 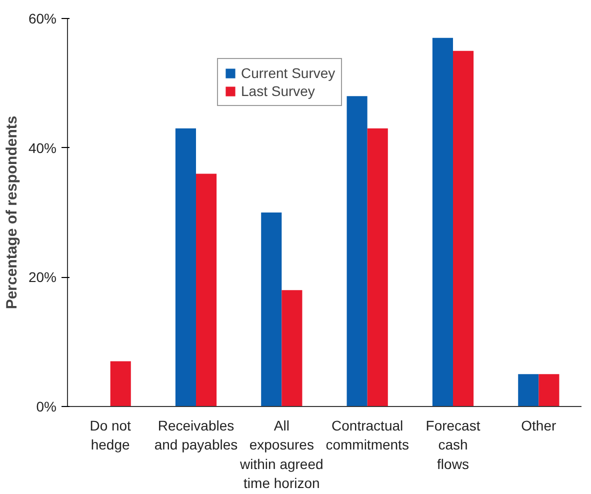 What do you see at coordinates (196, 435) in the screenshot?
I see `x-tick-label: Receivables and payables` at bounding box center [196, 435].